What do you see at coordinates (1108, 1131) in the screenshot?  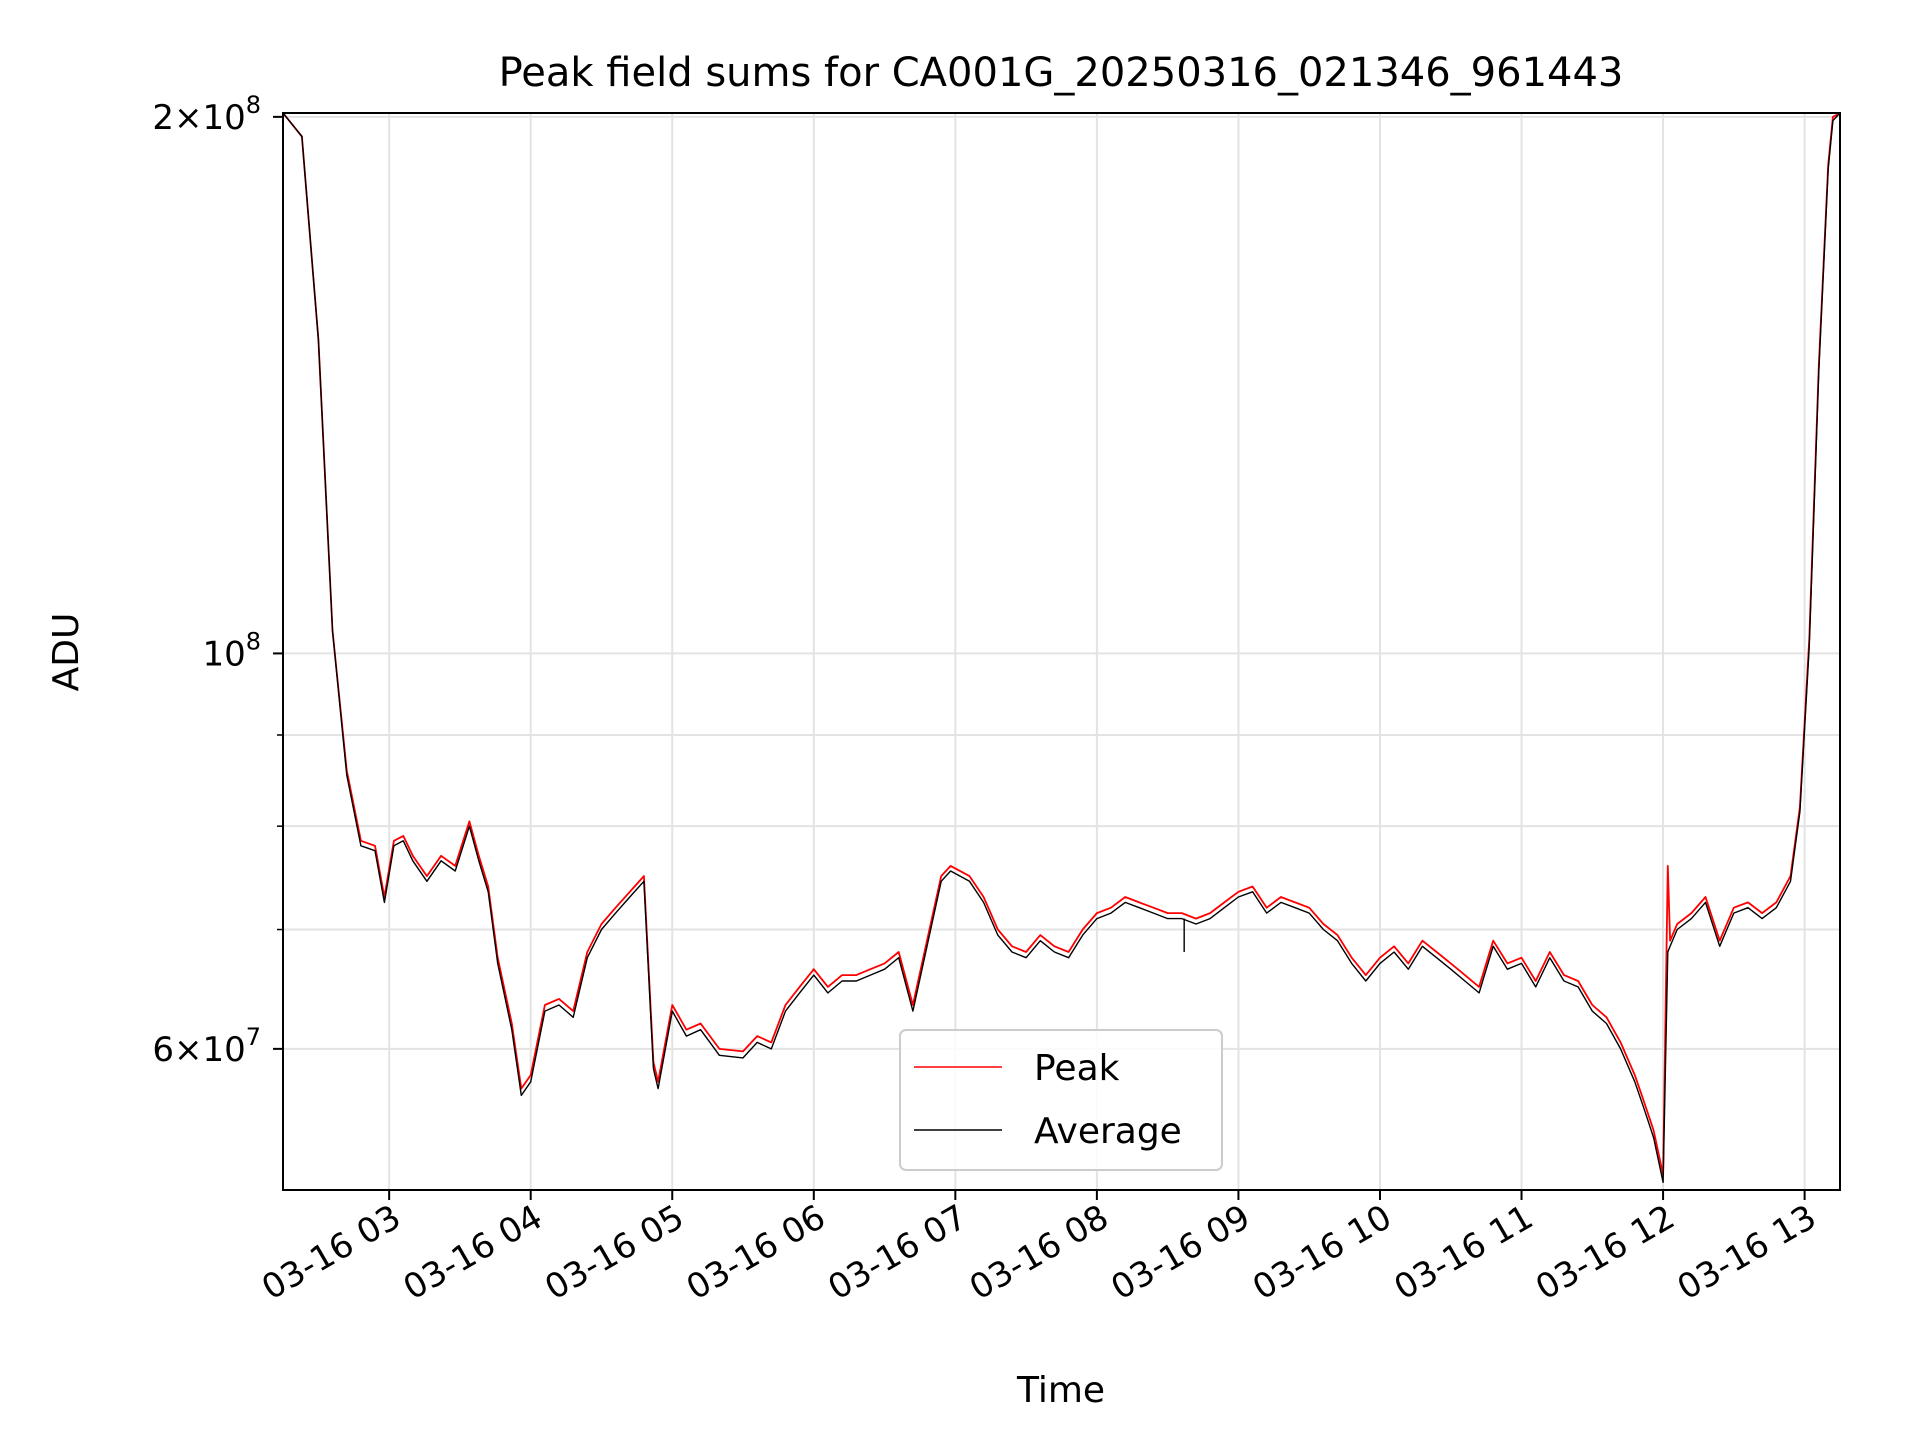 I see `legend-label-average: Average` at bounding box center [1108, 1131].